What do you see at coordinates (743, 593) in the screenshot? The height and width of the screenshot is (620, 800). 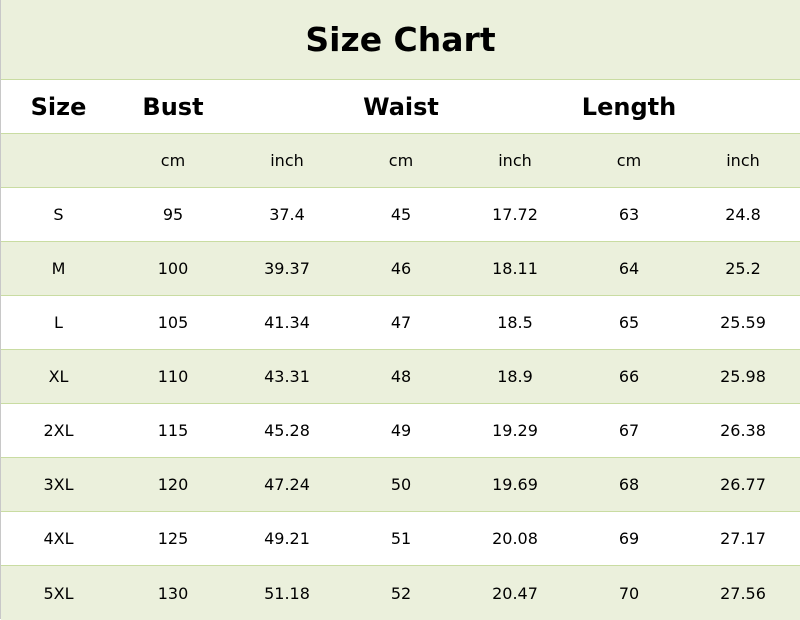 I see `measurement-cell: 27.56` at bounding box center [743, 593].